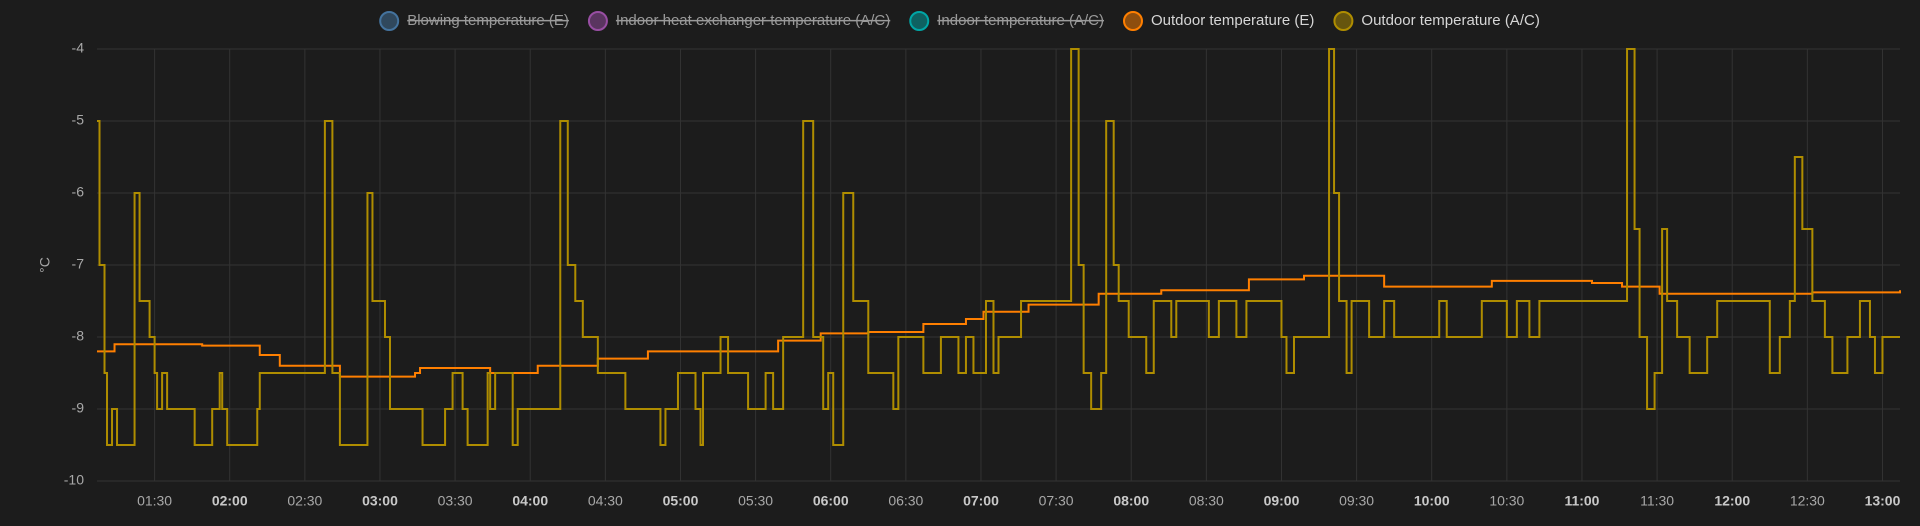  What do you see at coordinates (1657, 501) in the screenshot?
I see `x-tick-label: 11:30` at bounding box center [1657, 501].